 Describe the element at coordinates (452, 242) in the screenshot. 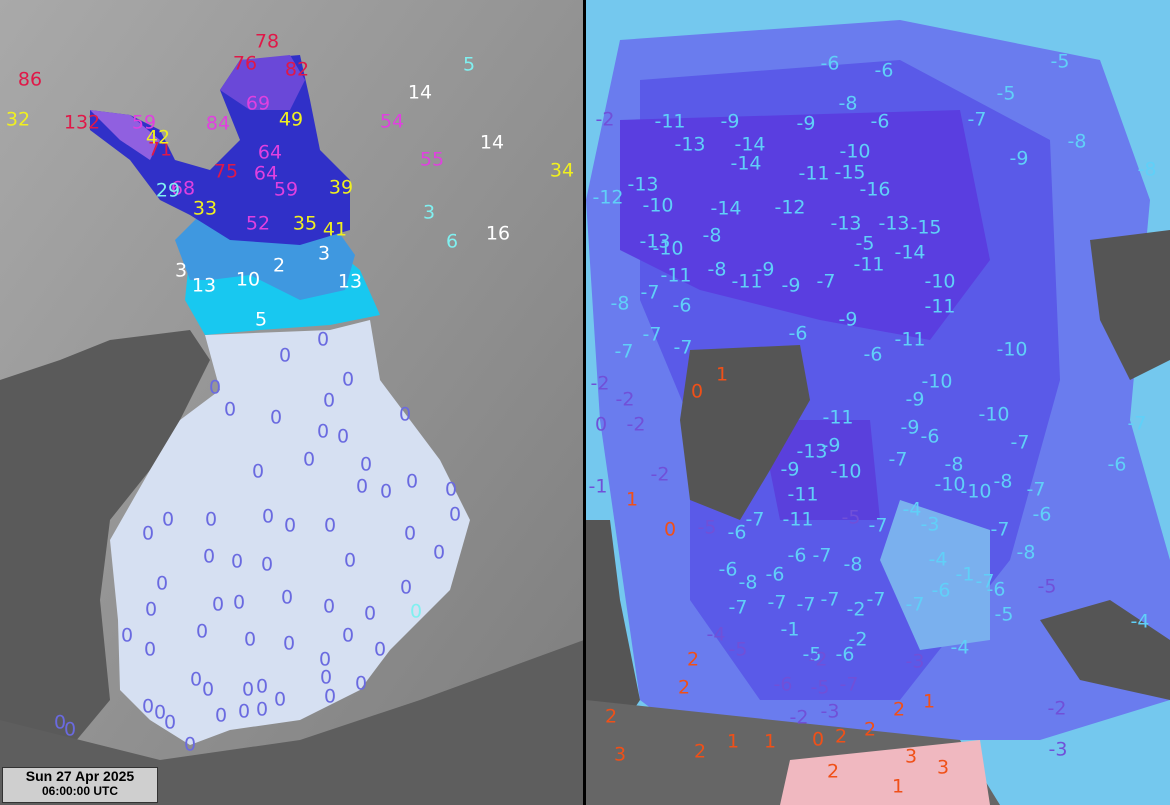

I see `value-label: 6` at that location.